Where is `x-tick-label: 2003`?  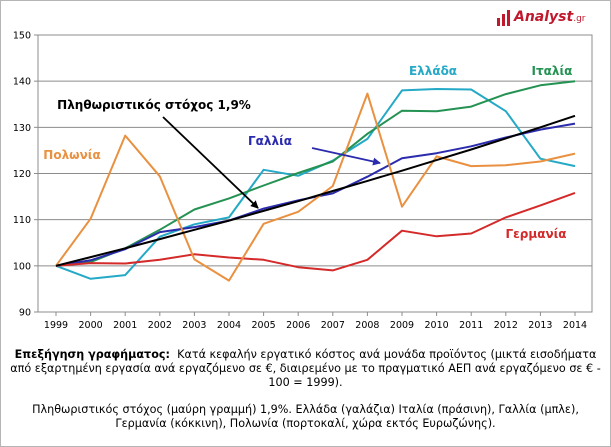
x-tick-label: 2003 is located at coordinates (194, 325).